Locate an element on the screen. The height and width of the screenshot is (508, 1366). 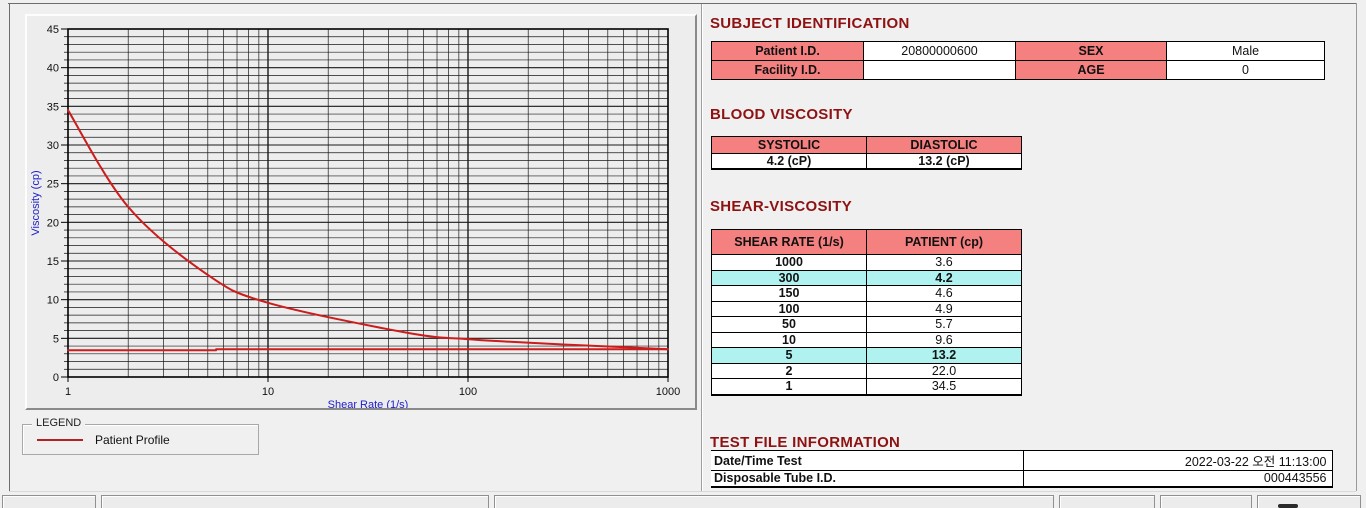
patient-cp-cell: 13.2 is located at coordinates (944, 355).